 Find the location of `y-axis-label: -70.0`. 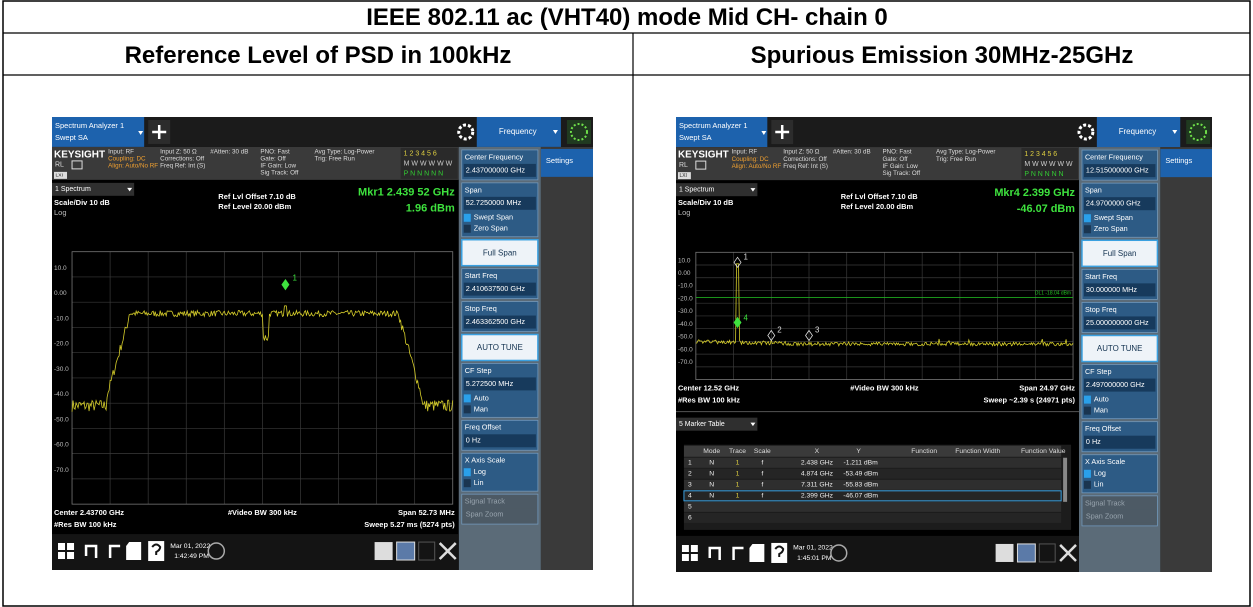

y-axis-label: -70.0 is located at coordinates (61, 470).